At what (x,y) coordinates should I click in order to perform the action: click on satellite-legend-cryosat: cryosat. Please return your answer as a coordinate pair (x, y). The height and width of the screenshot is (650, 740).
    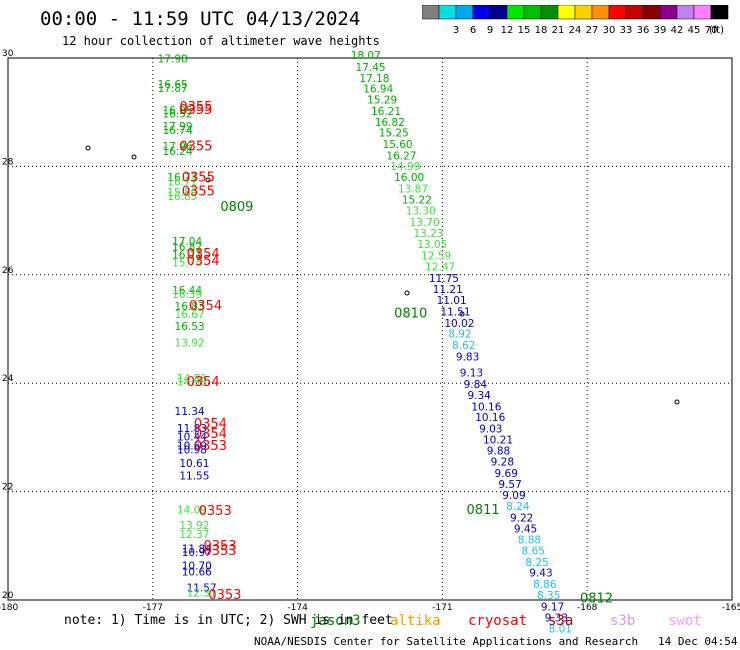
    Looking at the image, I should click on (498, 621).